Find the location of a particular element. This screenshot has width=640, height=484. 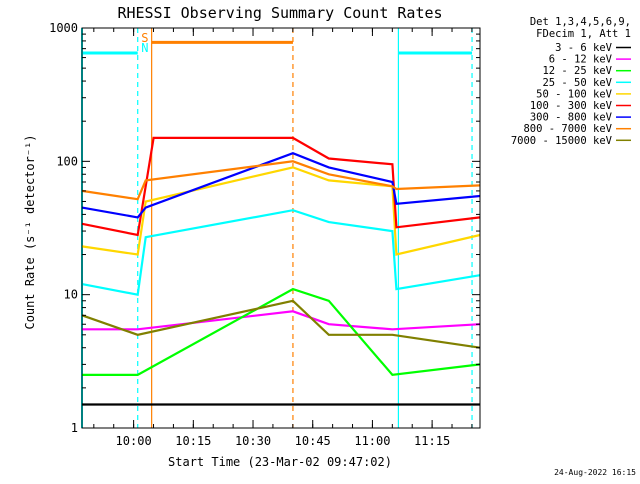

legend-entry-label: 3 - 6 keV is located at coordinates (584, 48).